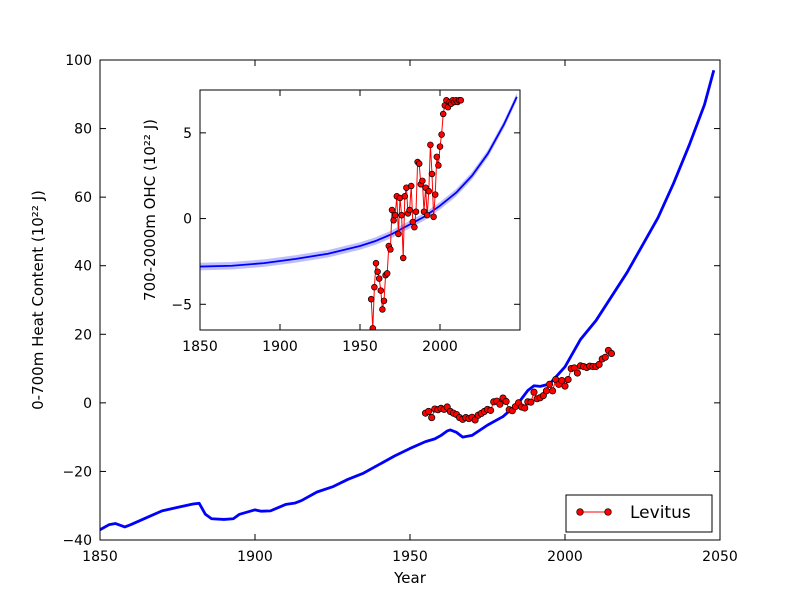 The height and width of the screenshot is (600, 800). What do you see at coordinates (83, 267) in the screenshot?
I see `y-tick-label: 40` at bounding box center [83, 267].